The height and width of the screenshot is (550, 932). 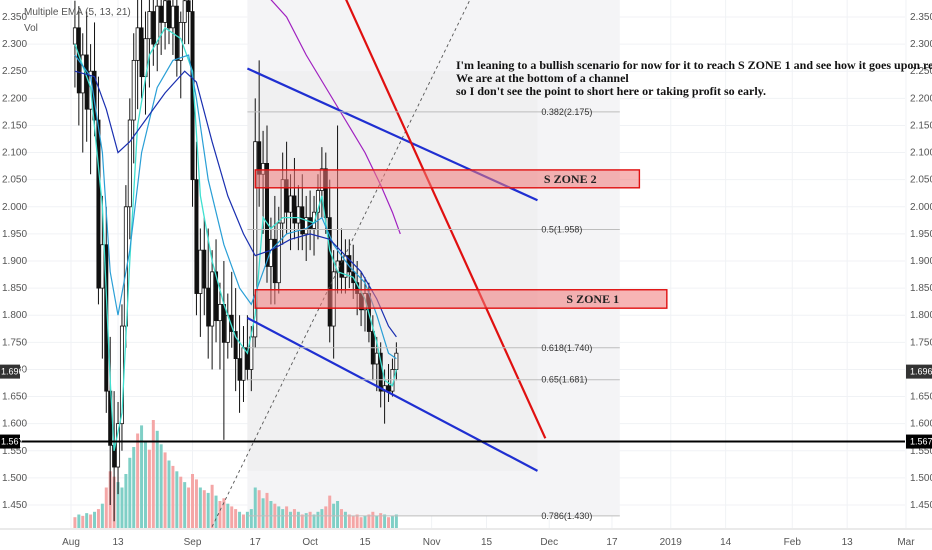 I want to click on x-tick-label: Oct, so click(x=310, y=542).